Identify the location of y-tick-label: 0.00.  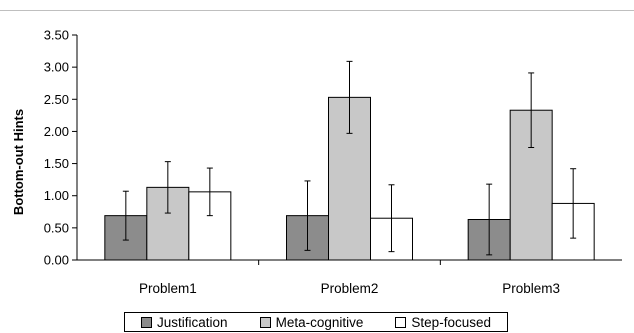
(56, 260).